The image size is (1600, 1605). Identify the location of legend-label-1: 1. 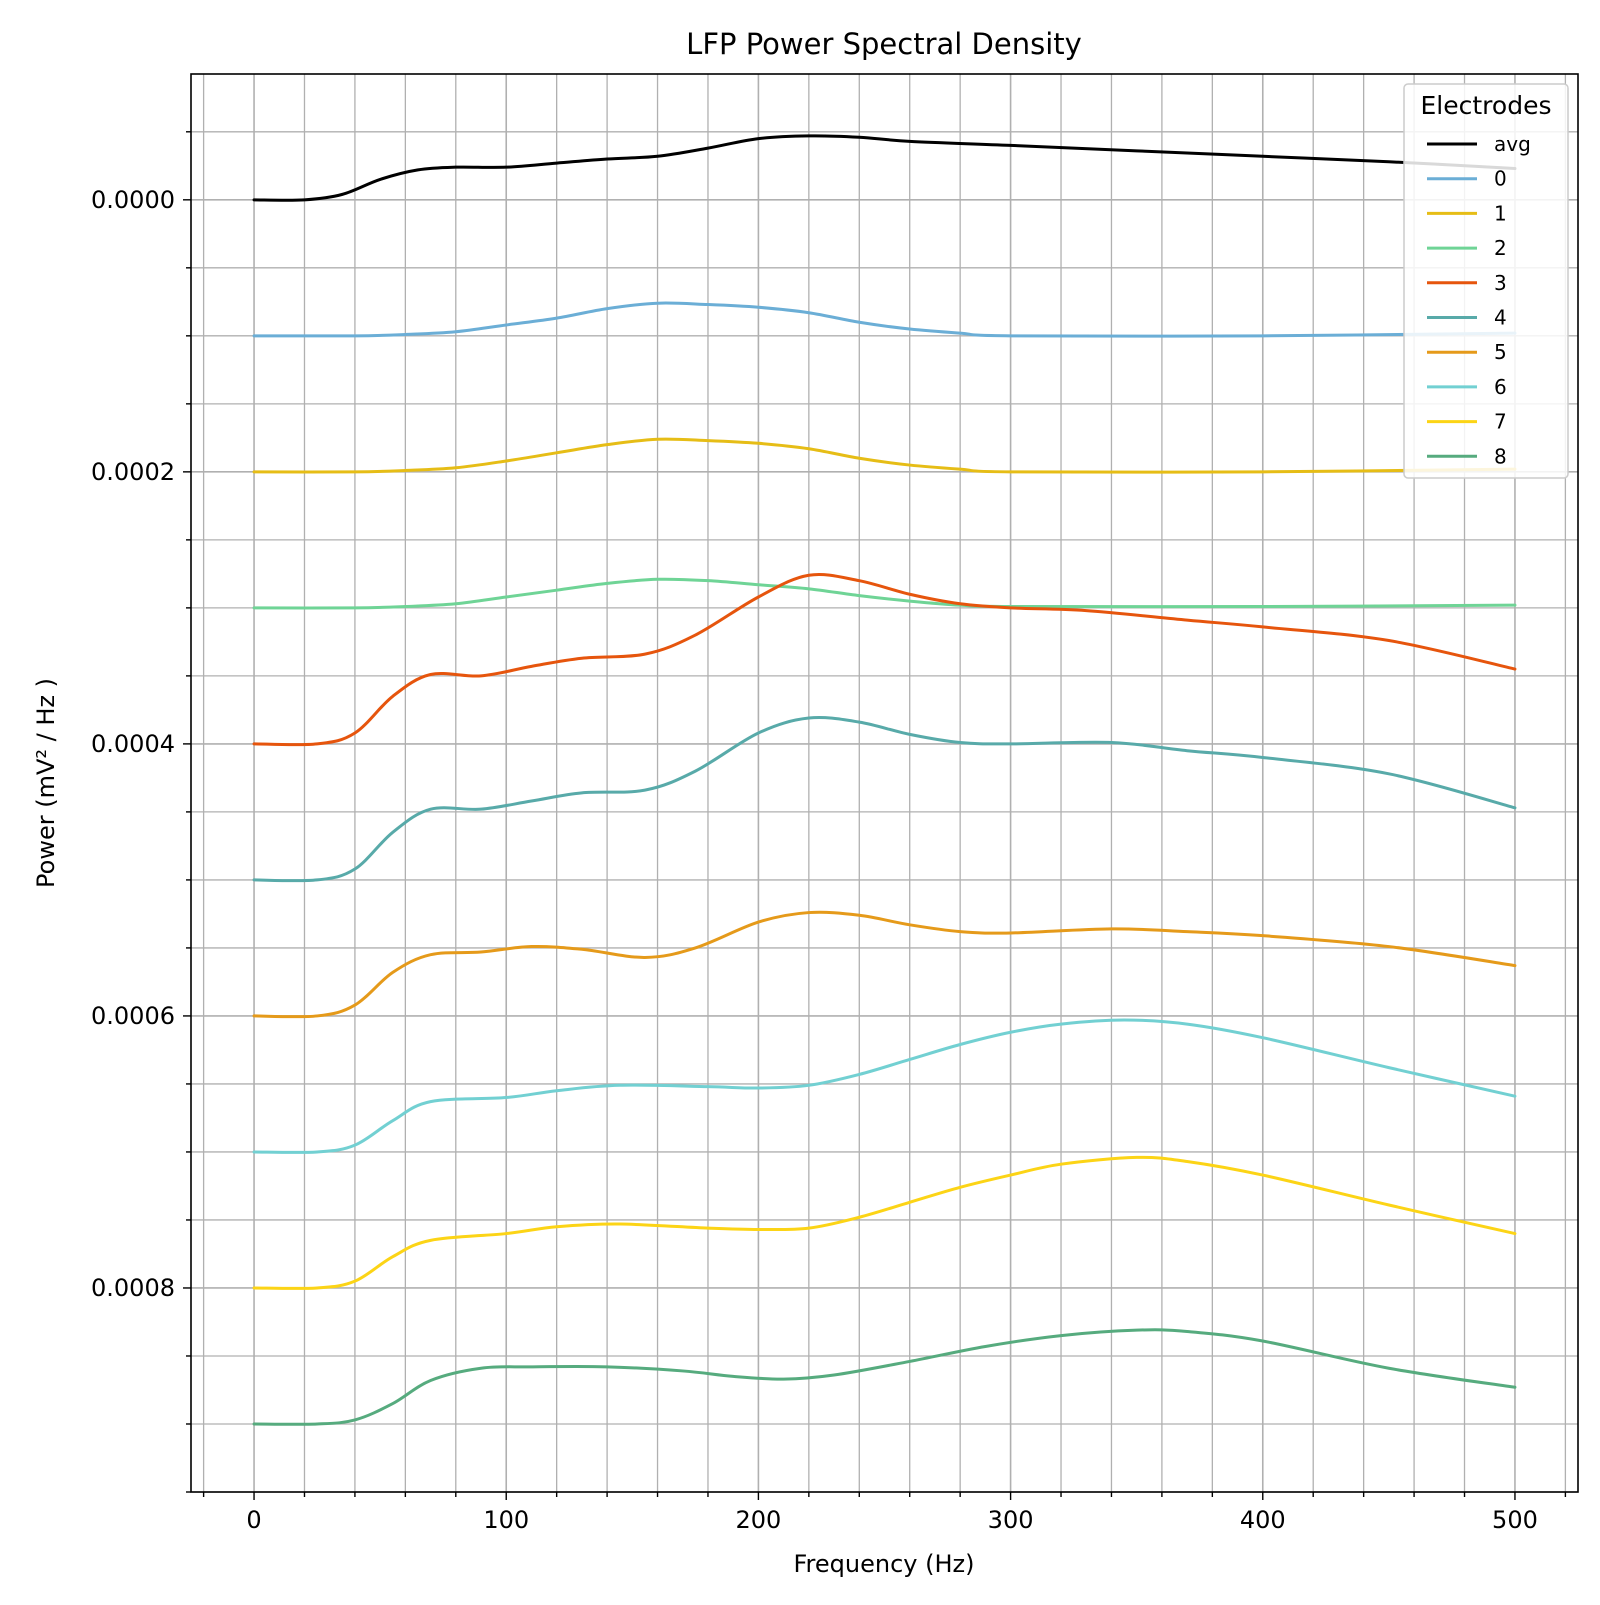
(1500, 213).